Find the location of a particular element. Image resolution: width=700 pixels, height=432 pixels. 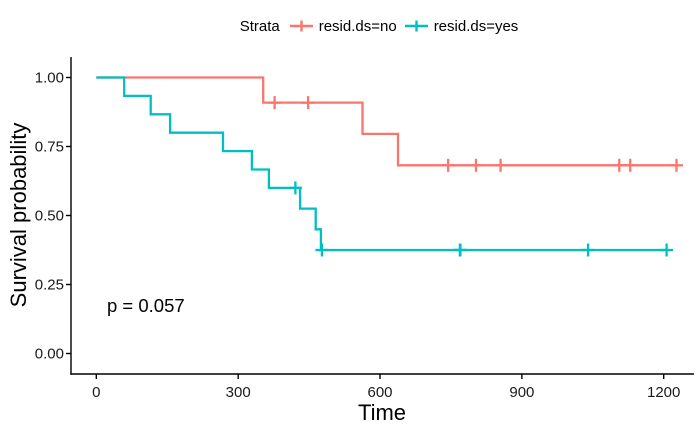

legend-item-resid-ds-no: resid.ds=no is located at coordinates (343, 26).